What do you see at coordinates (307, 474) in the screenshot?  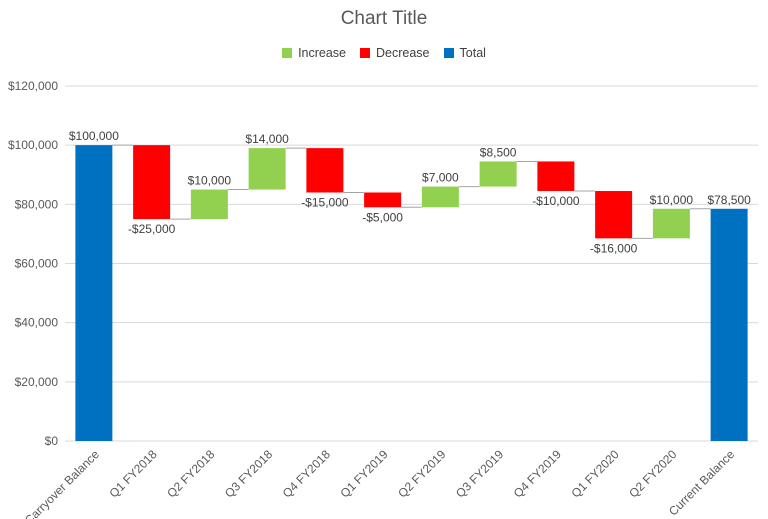 I see `x-tick-label: Q4 FY2018` at bounding box center [307, 474].